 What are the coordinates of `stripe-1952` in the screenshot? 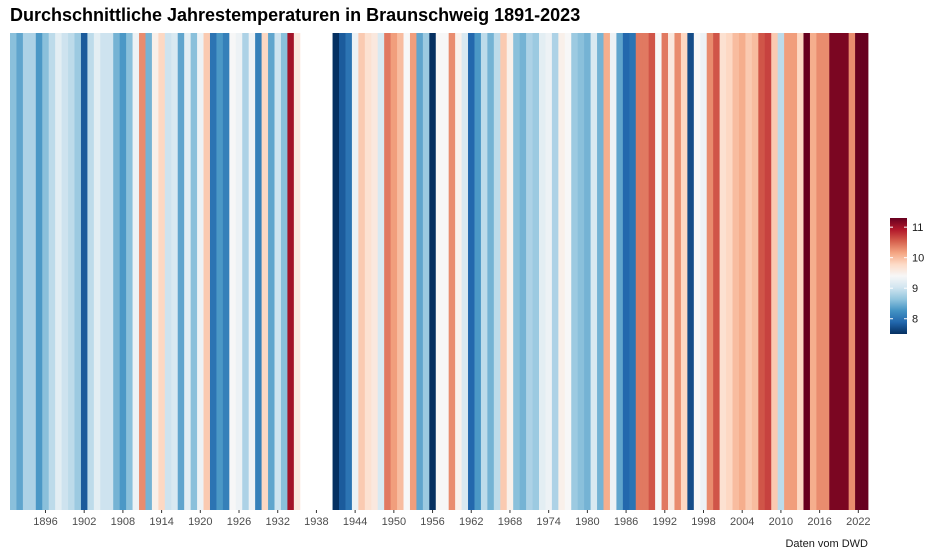 It's located at (407, 271).